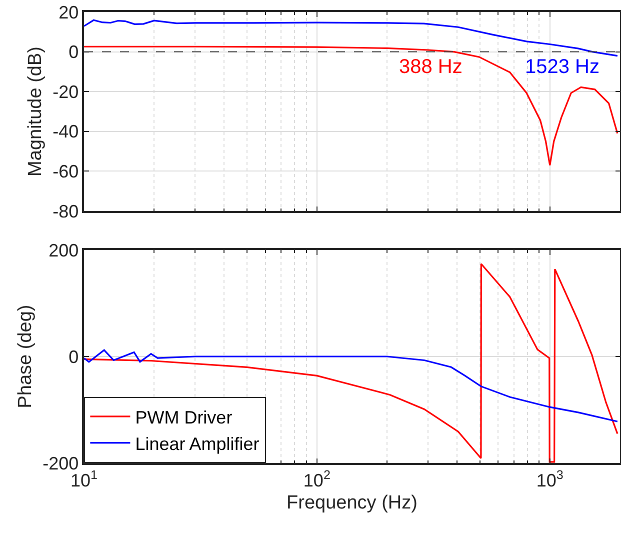 This screenshot has width=621, height=535. Describe the element at coordinates (68, 12) in the screenshot. I see `y-tick-label: 20` at that location.